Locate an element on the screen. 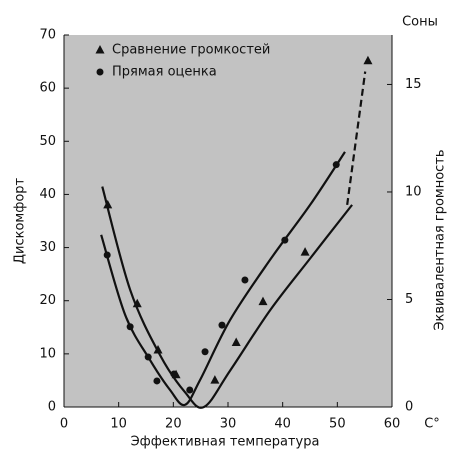 The height and width of the screenshot is (457, 466). x-tick-label: 50 is located at coordinates (337, 424).